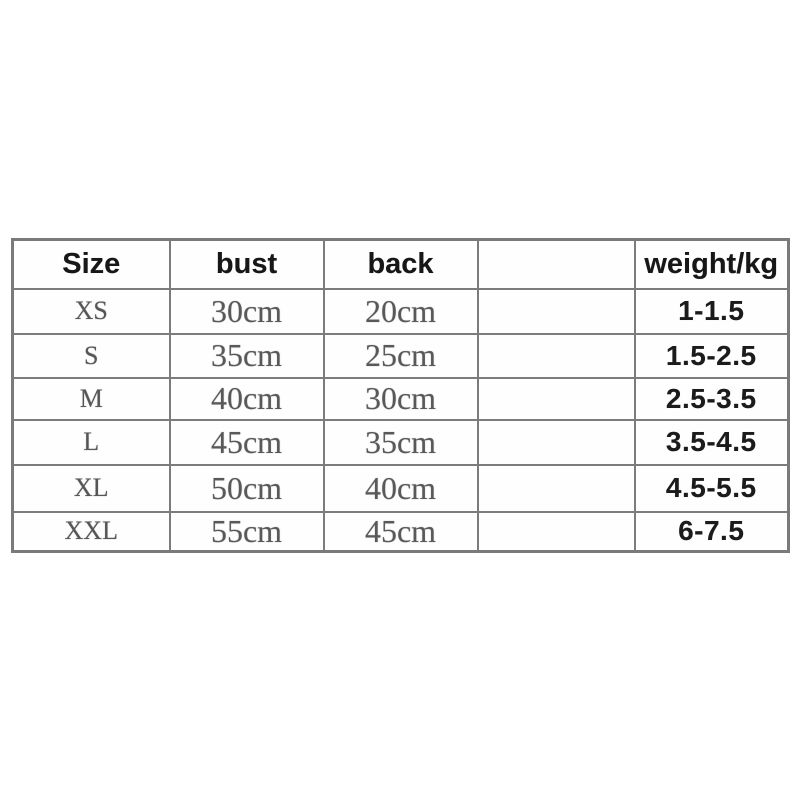  Describe the element at coordinates (246, 264) in the screenshot. I see `header-cell-bust: bust` at that location.